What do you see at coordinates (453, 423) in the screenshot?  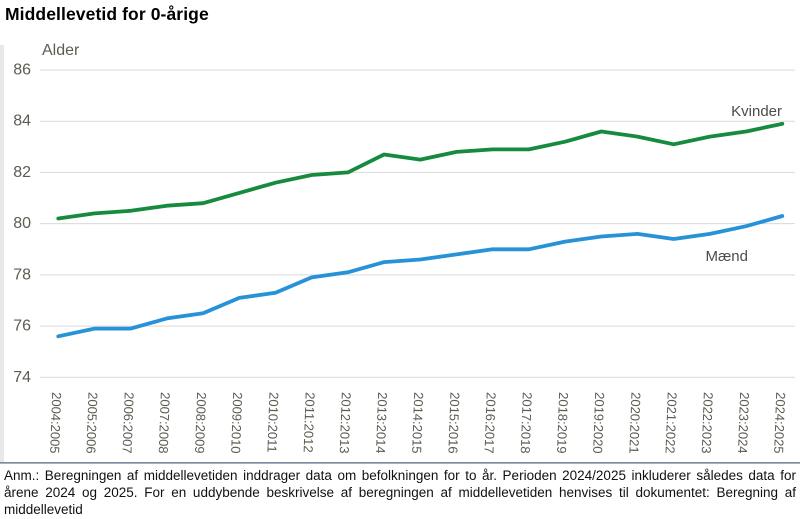 I see `x-tick-label: 2015:2016` at bounding box center [453, 423].